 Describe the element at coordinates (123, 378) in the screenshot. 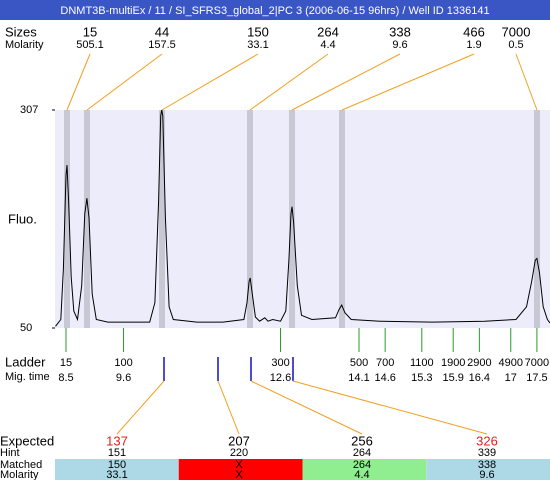

I see `ladder-time: 9.6` at that location.